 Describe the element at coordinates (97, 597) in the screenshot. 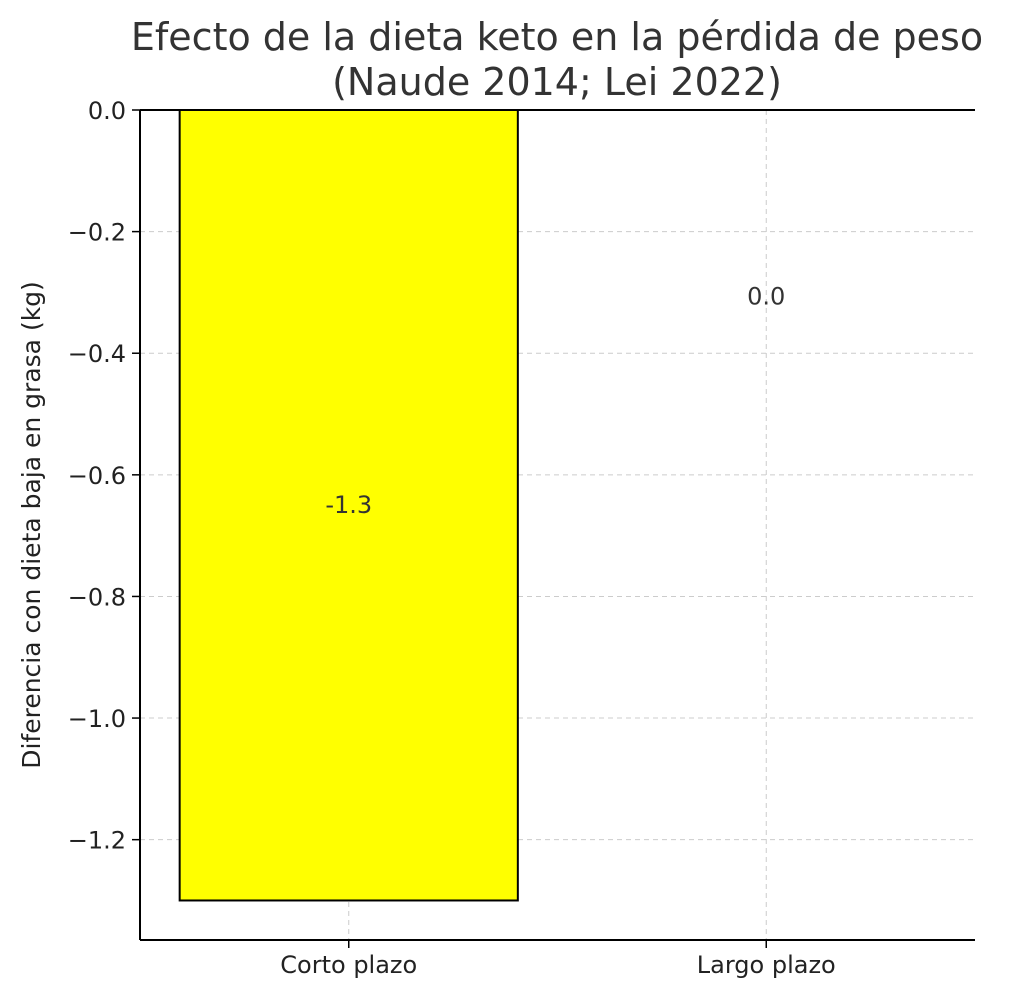

I see `y-tick-label: −0.8` at that location.